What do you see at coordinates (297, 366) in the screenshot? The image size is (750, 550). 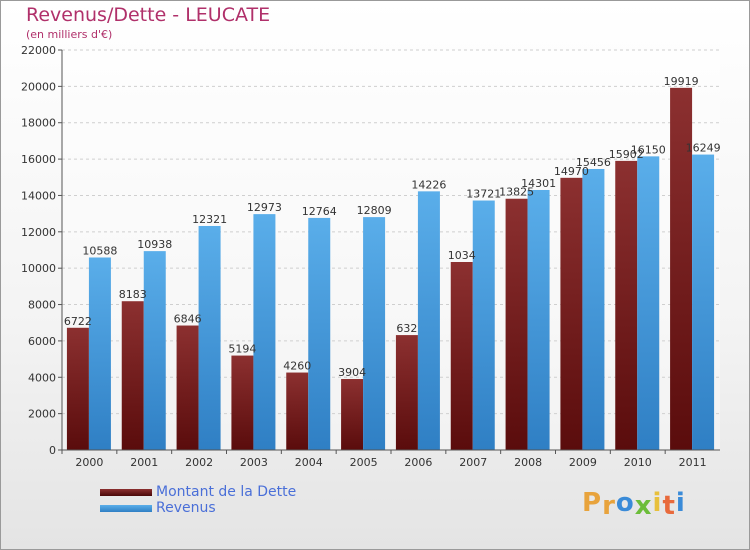 I see `data-label-dette: 4260` at bounding box center [297, 366].